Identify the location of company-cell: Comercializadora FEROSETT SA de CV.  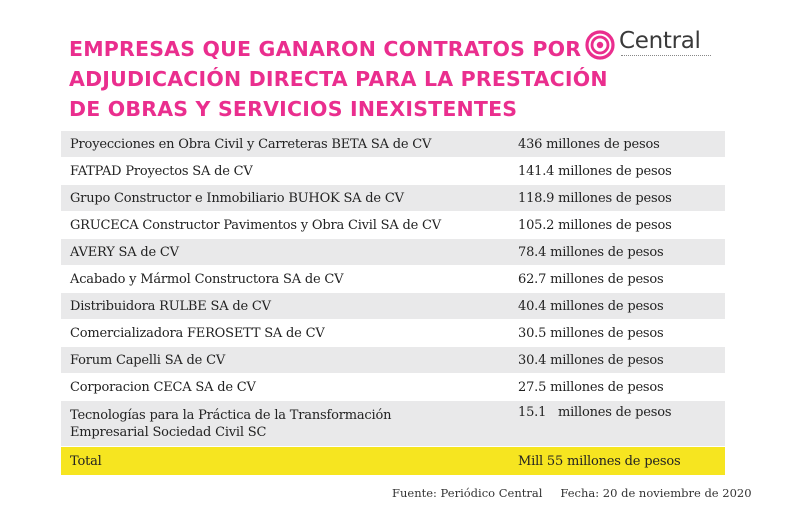
(285, 333).